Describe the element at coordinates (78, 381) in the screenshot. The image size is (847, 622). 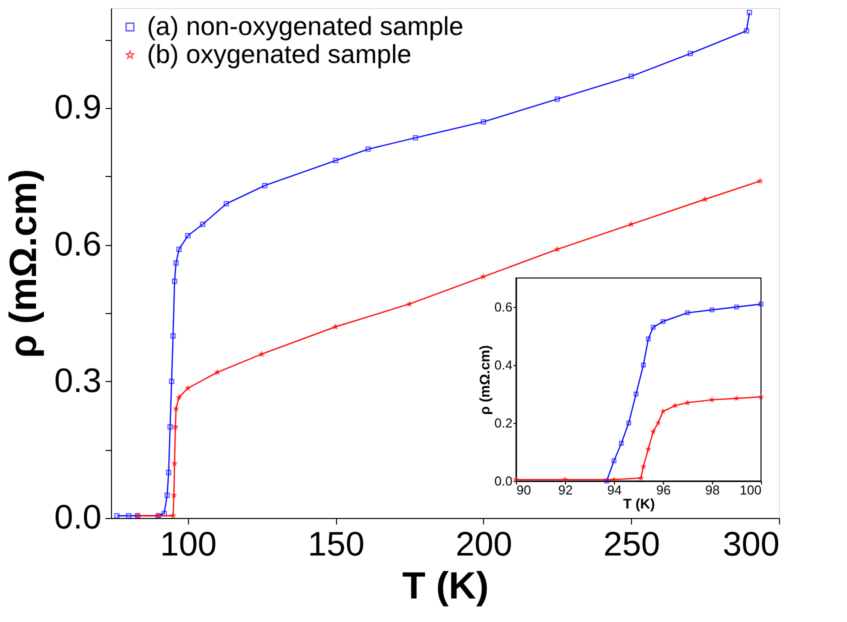
I see `y-tick-label: 0.3` at that location.